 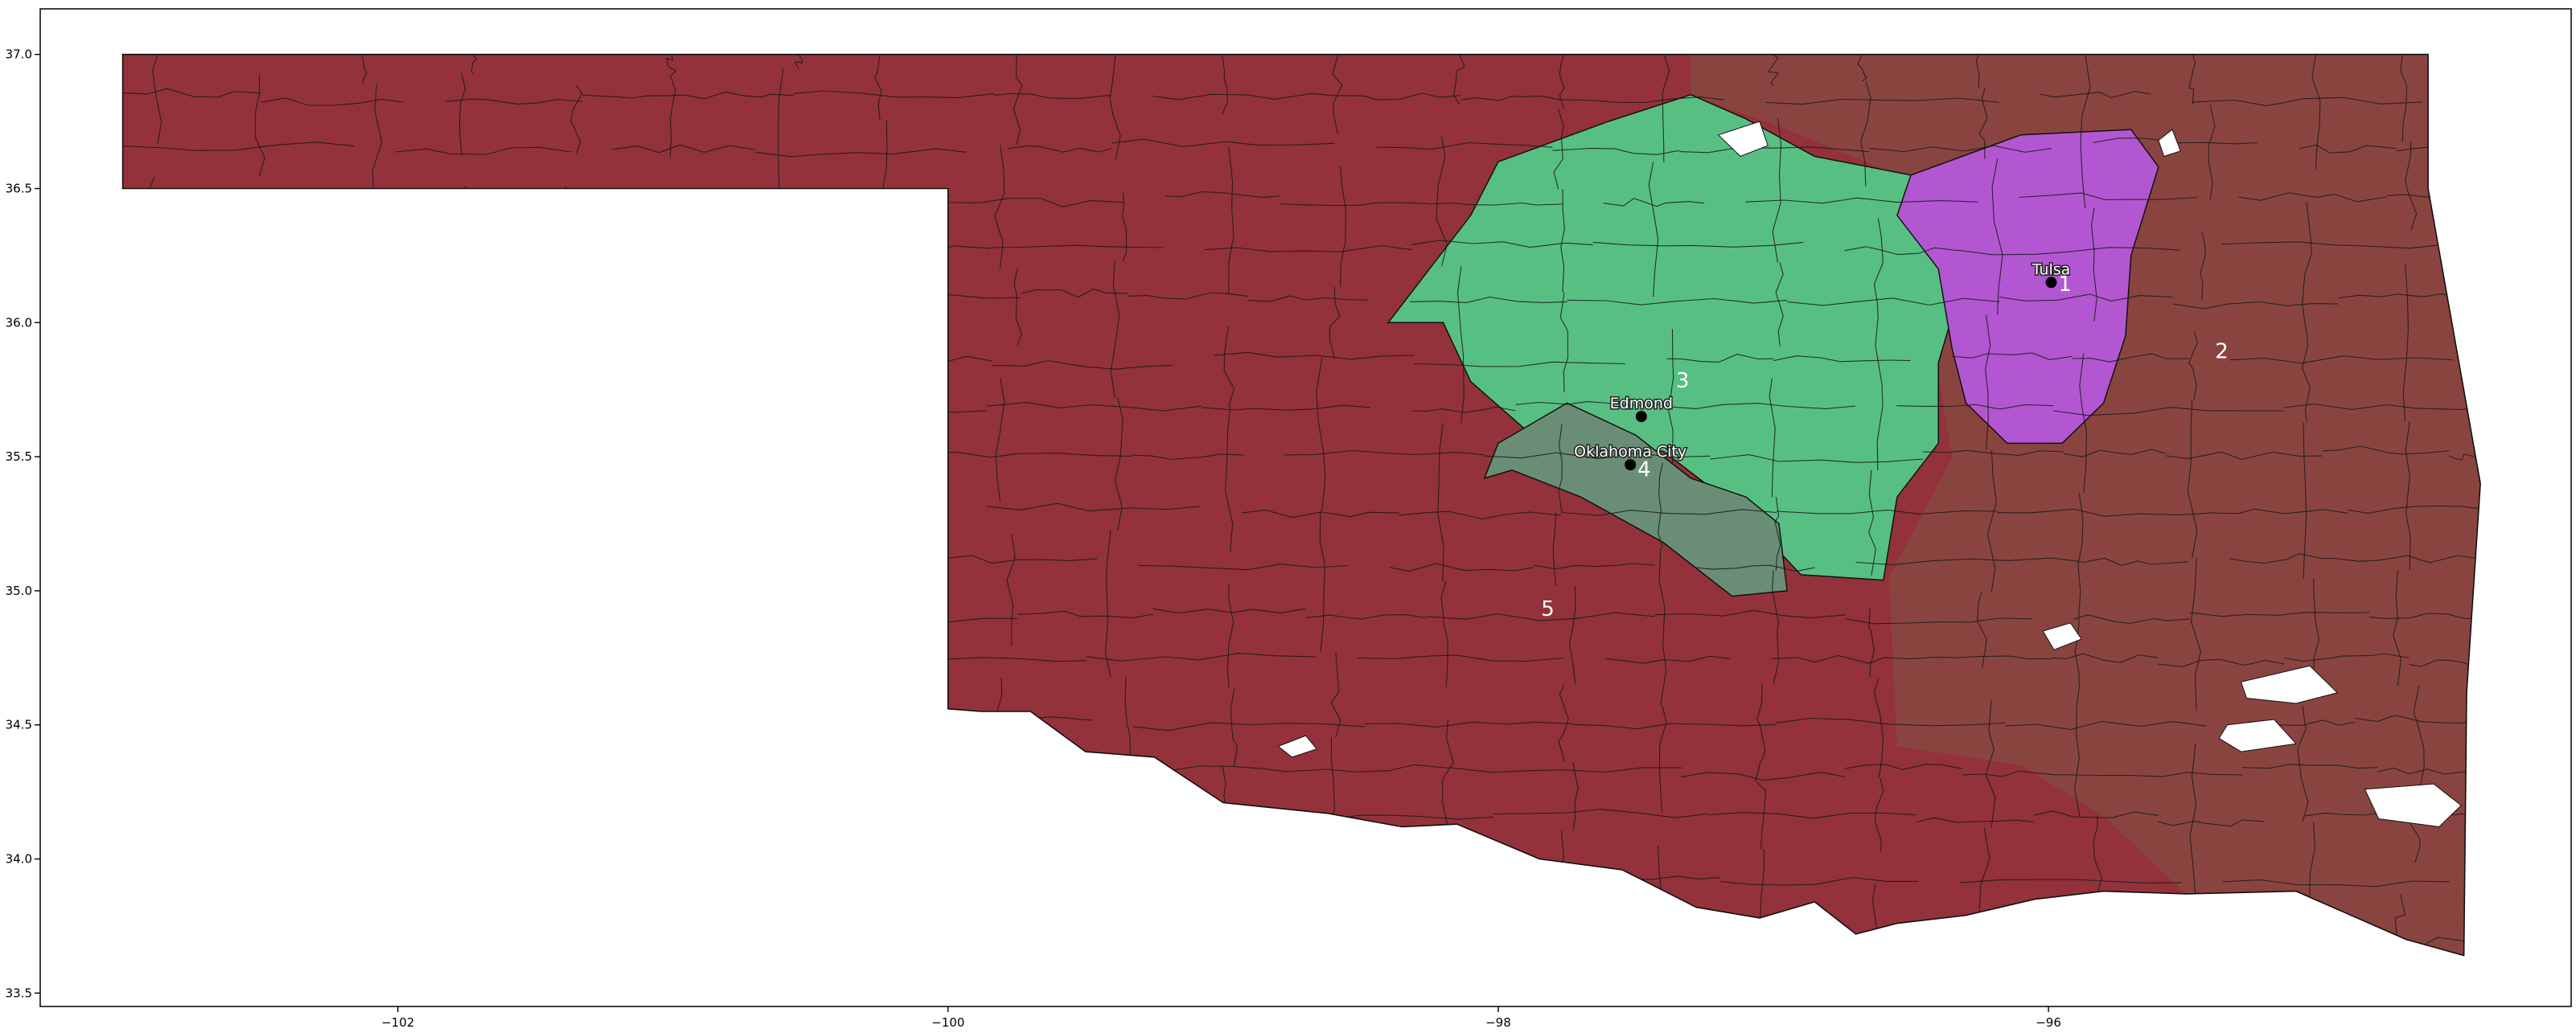 I want to click on y-tick-label: 36.5, so click(x=19, y=189).